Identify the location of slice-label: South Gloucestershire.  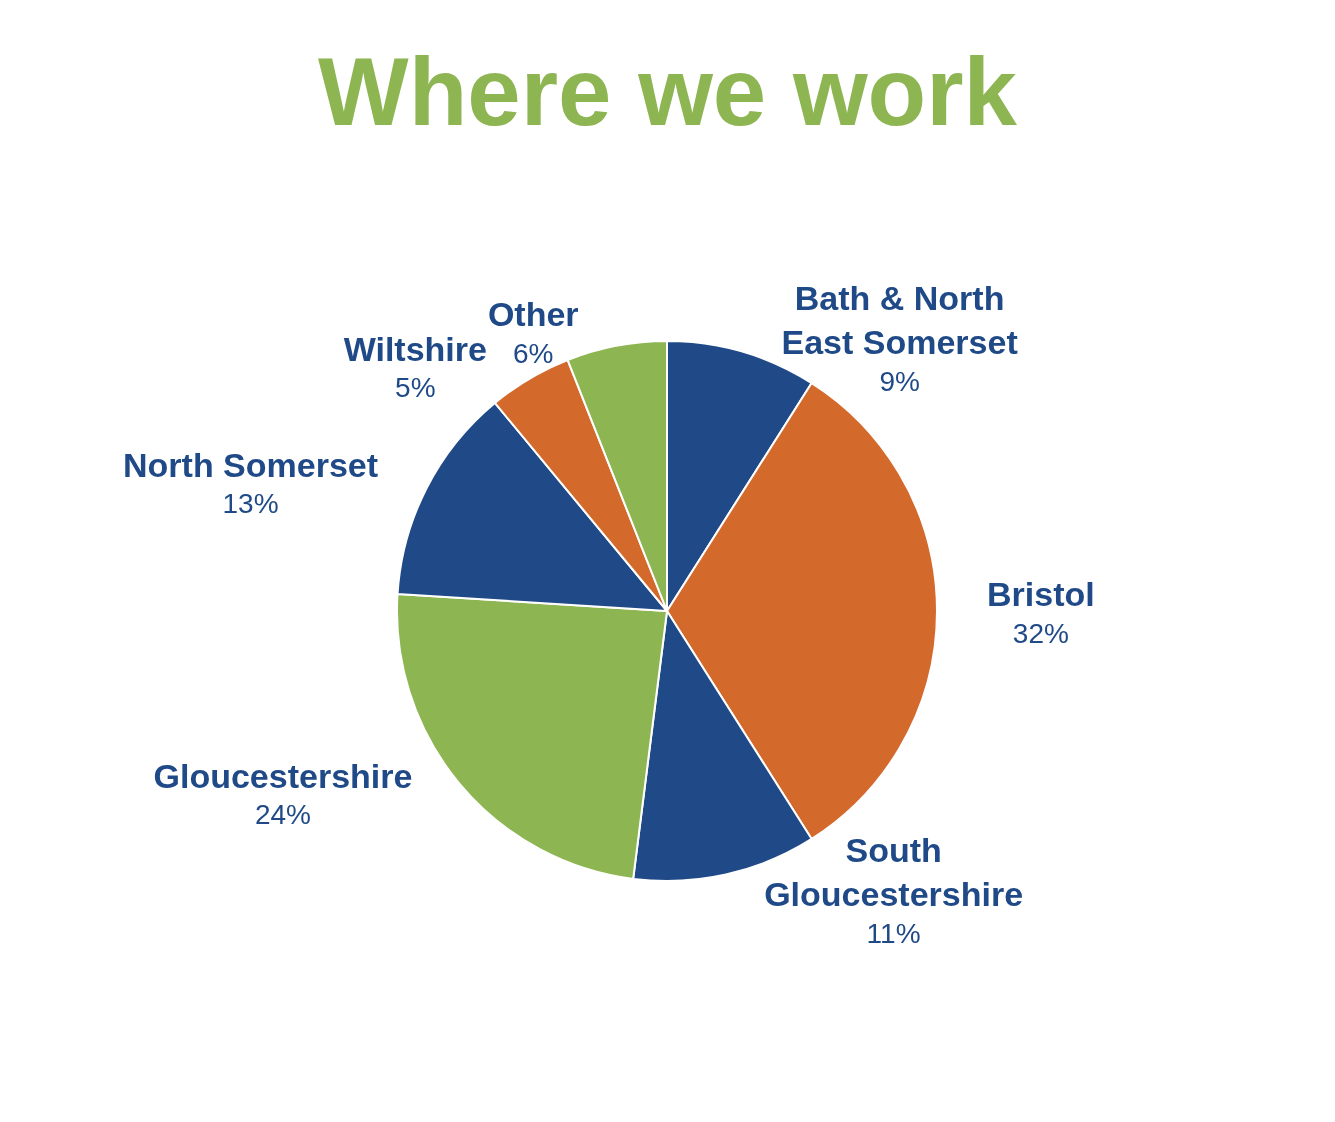
(894, 872).